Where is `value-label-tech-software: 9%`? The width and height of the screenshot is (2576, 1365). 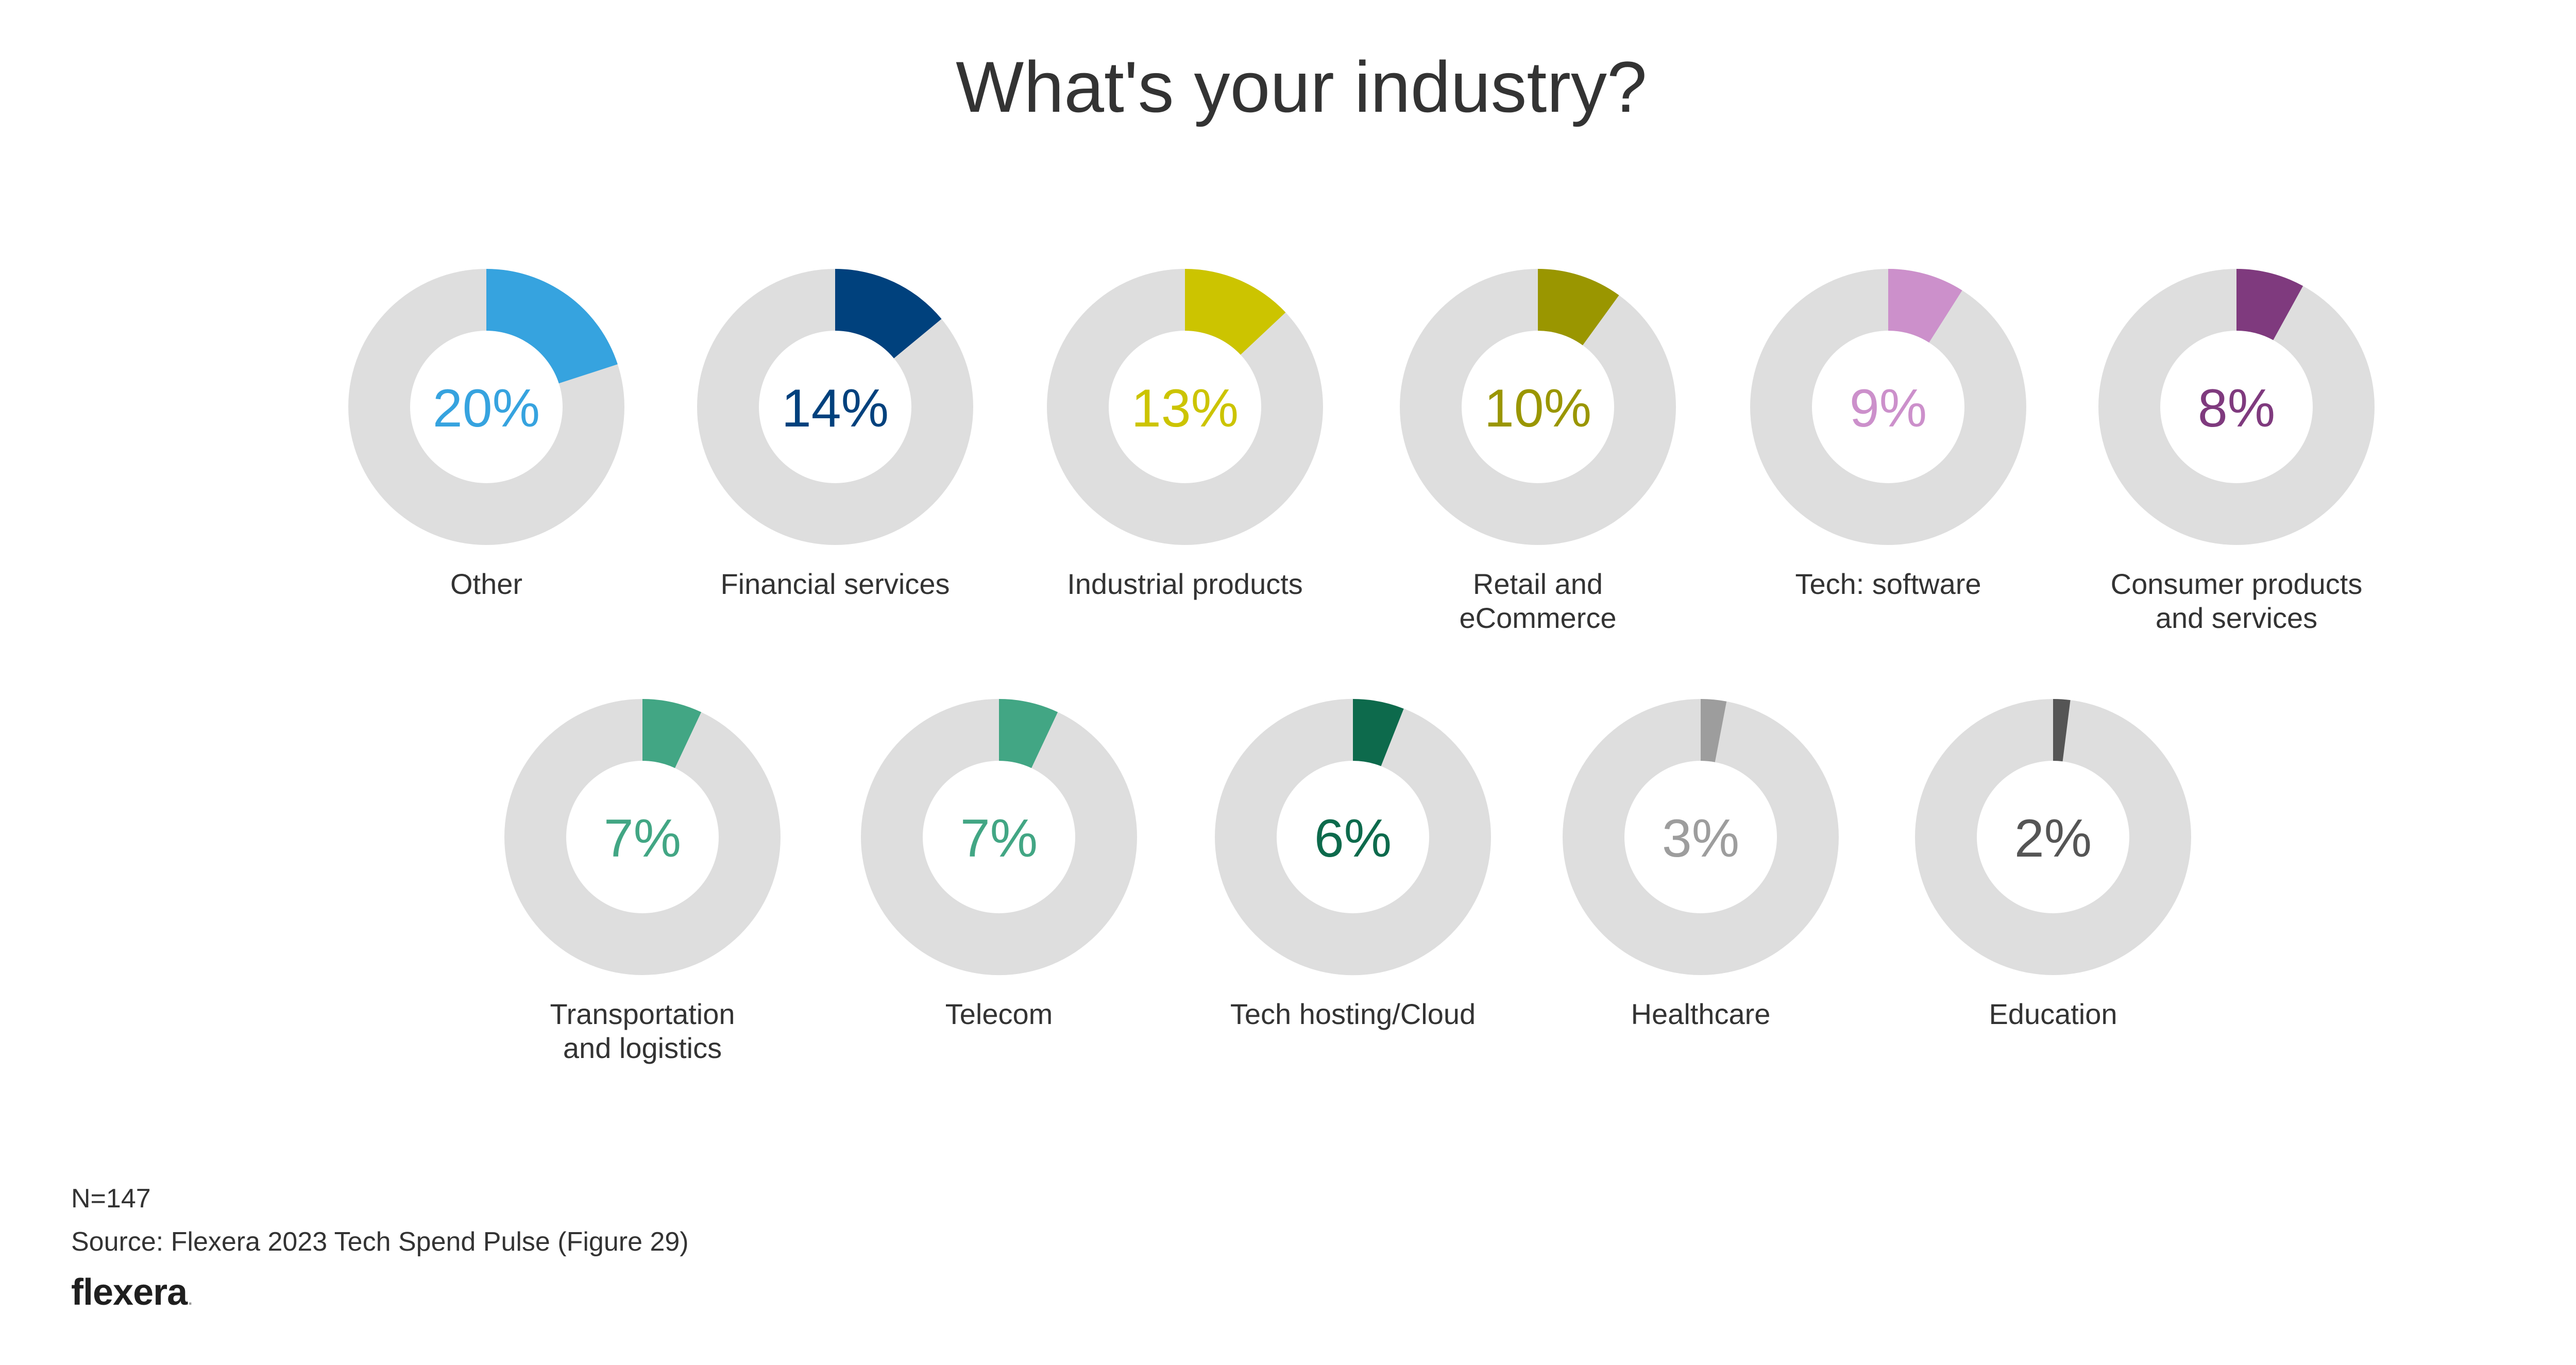 value-label-tech-software: 9% is located at coordinates (1888, 408).